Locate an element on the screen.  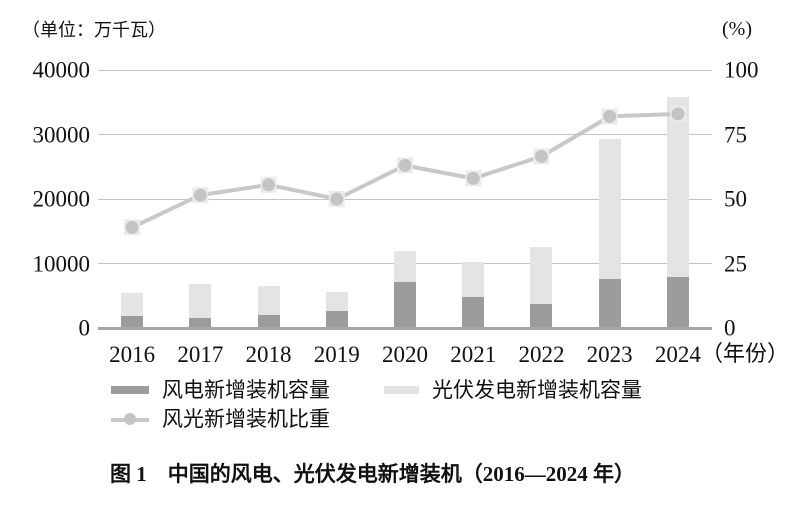
solar-bar-2018 is located at coordinates (268, 300).